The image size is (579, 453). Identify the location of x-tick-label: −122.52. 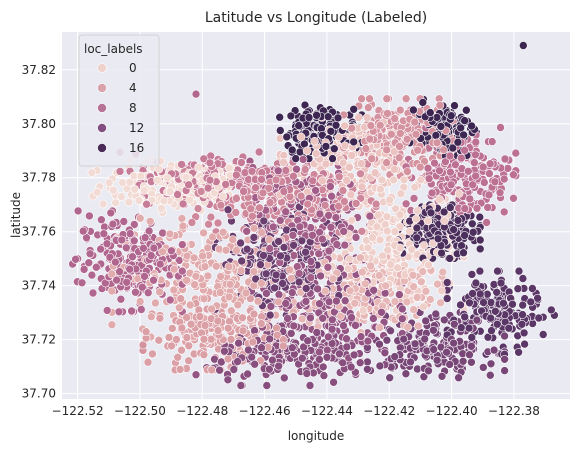
(78, 411).